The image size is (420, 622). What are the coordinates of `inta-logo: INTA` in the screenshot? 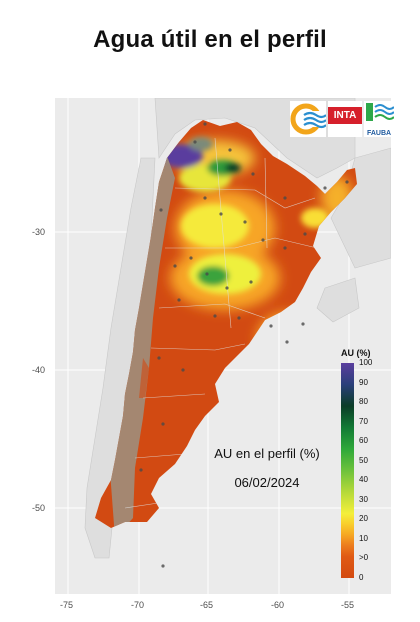 It's located at (345, 119).